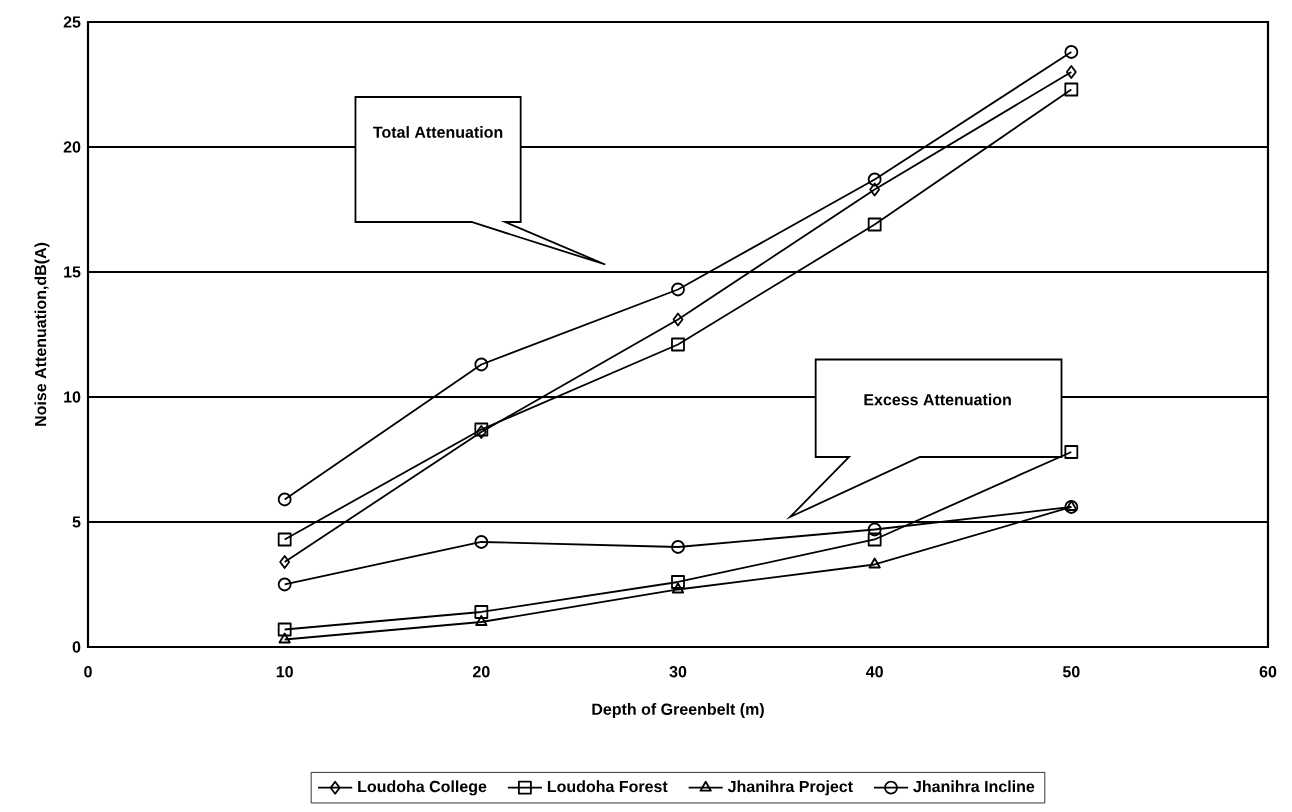 The height and width of the screenshot is (812, 1292). What do you see at coordinates (422, 788) in the screenshot?
I see `legend-label: Loudoha College` at bounding box center [422, 788].